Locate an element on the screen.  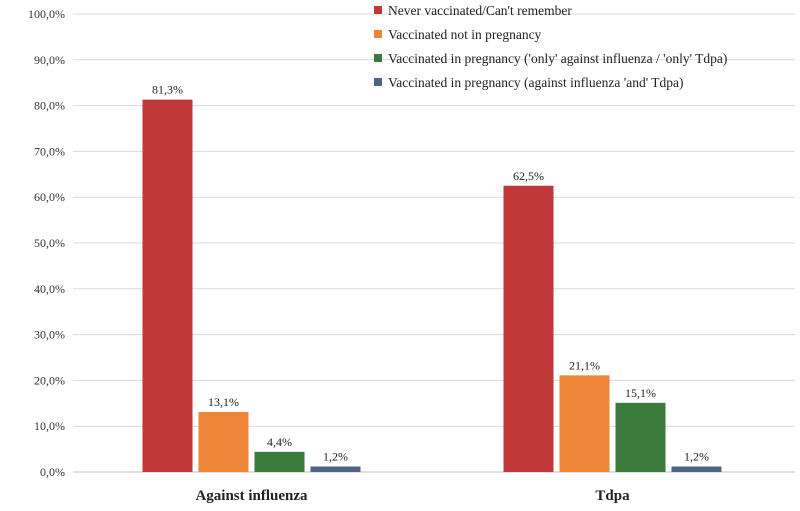
legend-label-1: Vaccinated not in pregnancy is located at coordinates (465, 34).